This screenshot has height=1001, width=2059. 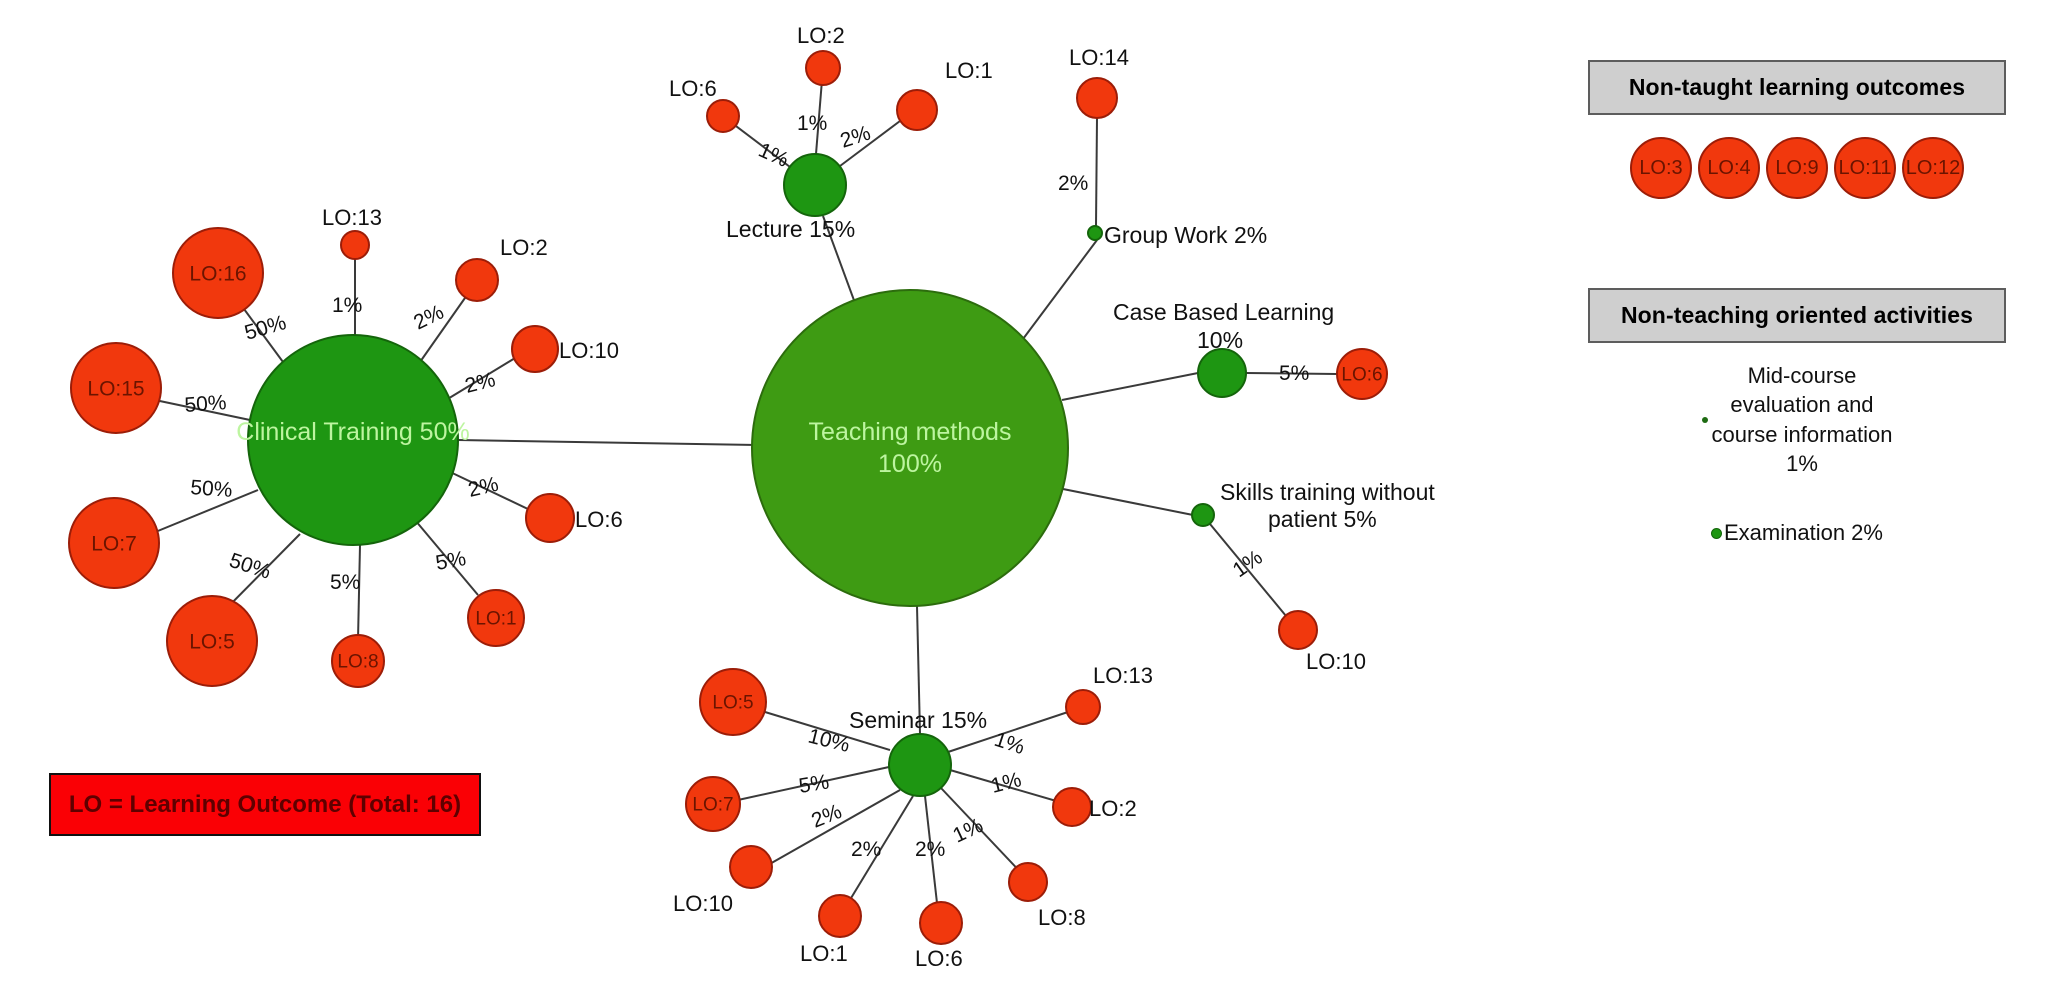 I want to click on lo-node-clinical-lo7, so click(x=114, y=543).